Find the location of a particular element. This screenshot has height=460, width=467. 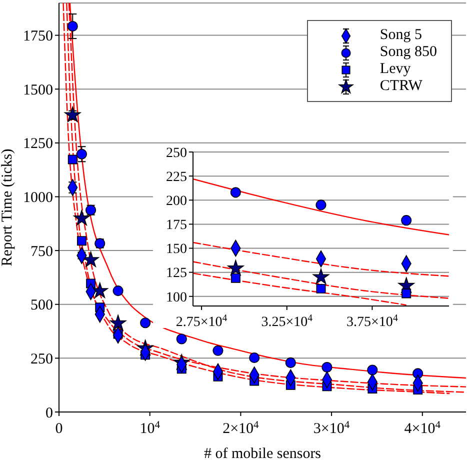

x-tick-label: 0 is located at coordinates (59, 429).